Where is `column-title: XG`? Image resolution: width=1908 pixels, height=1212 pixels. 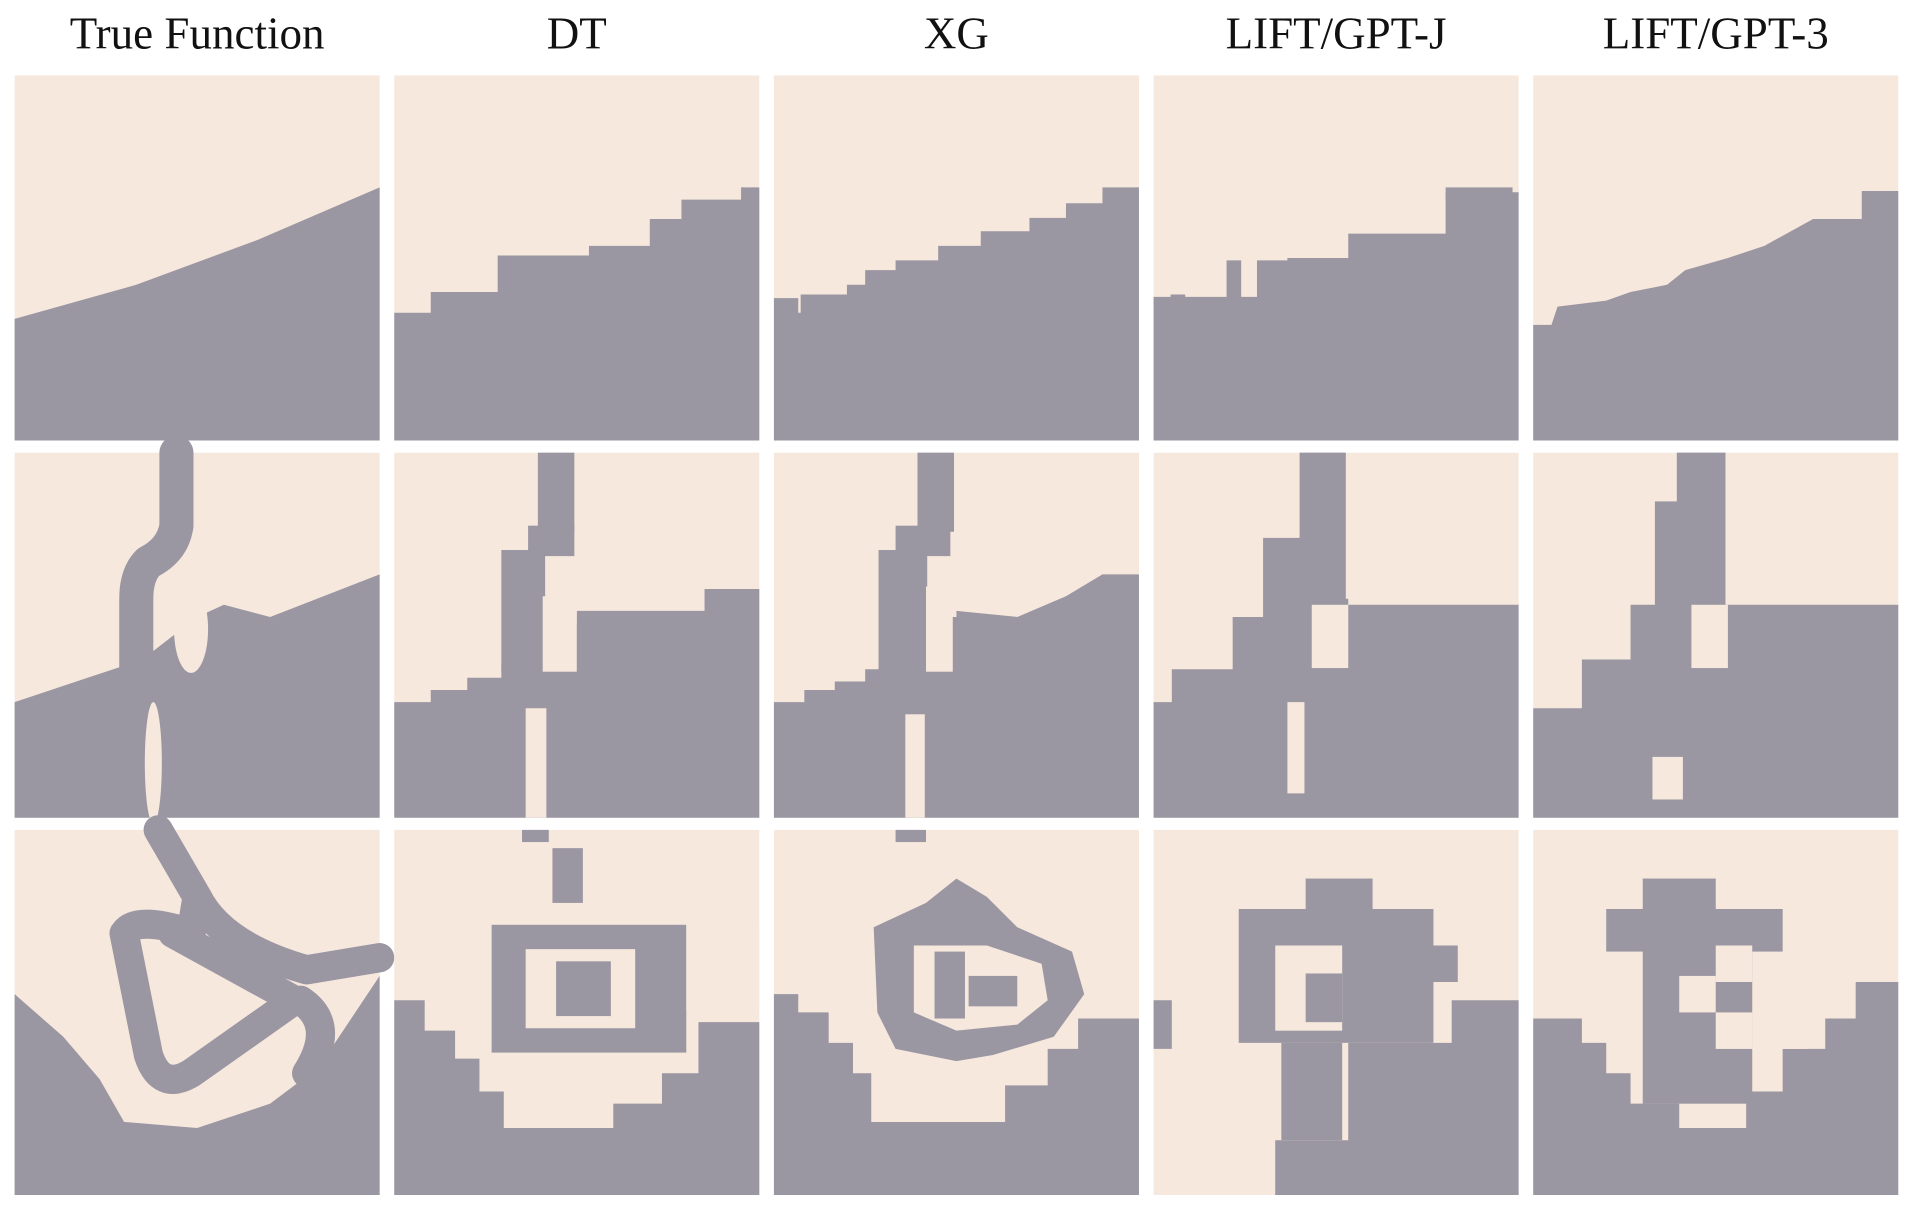
column-title: XG is located at coordinates (956, 34).